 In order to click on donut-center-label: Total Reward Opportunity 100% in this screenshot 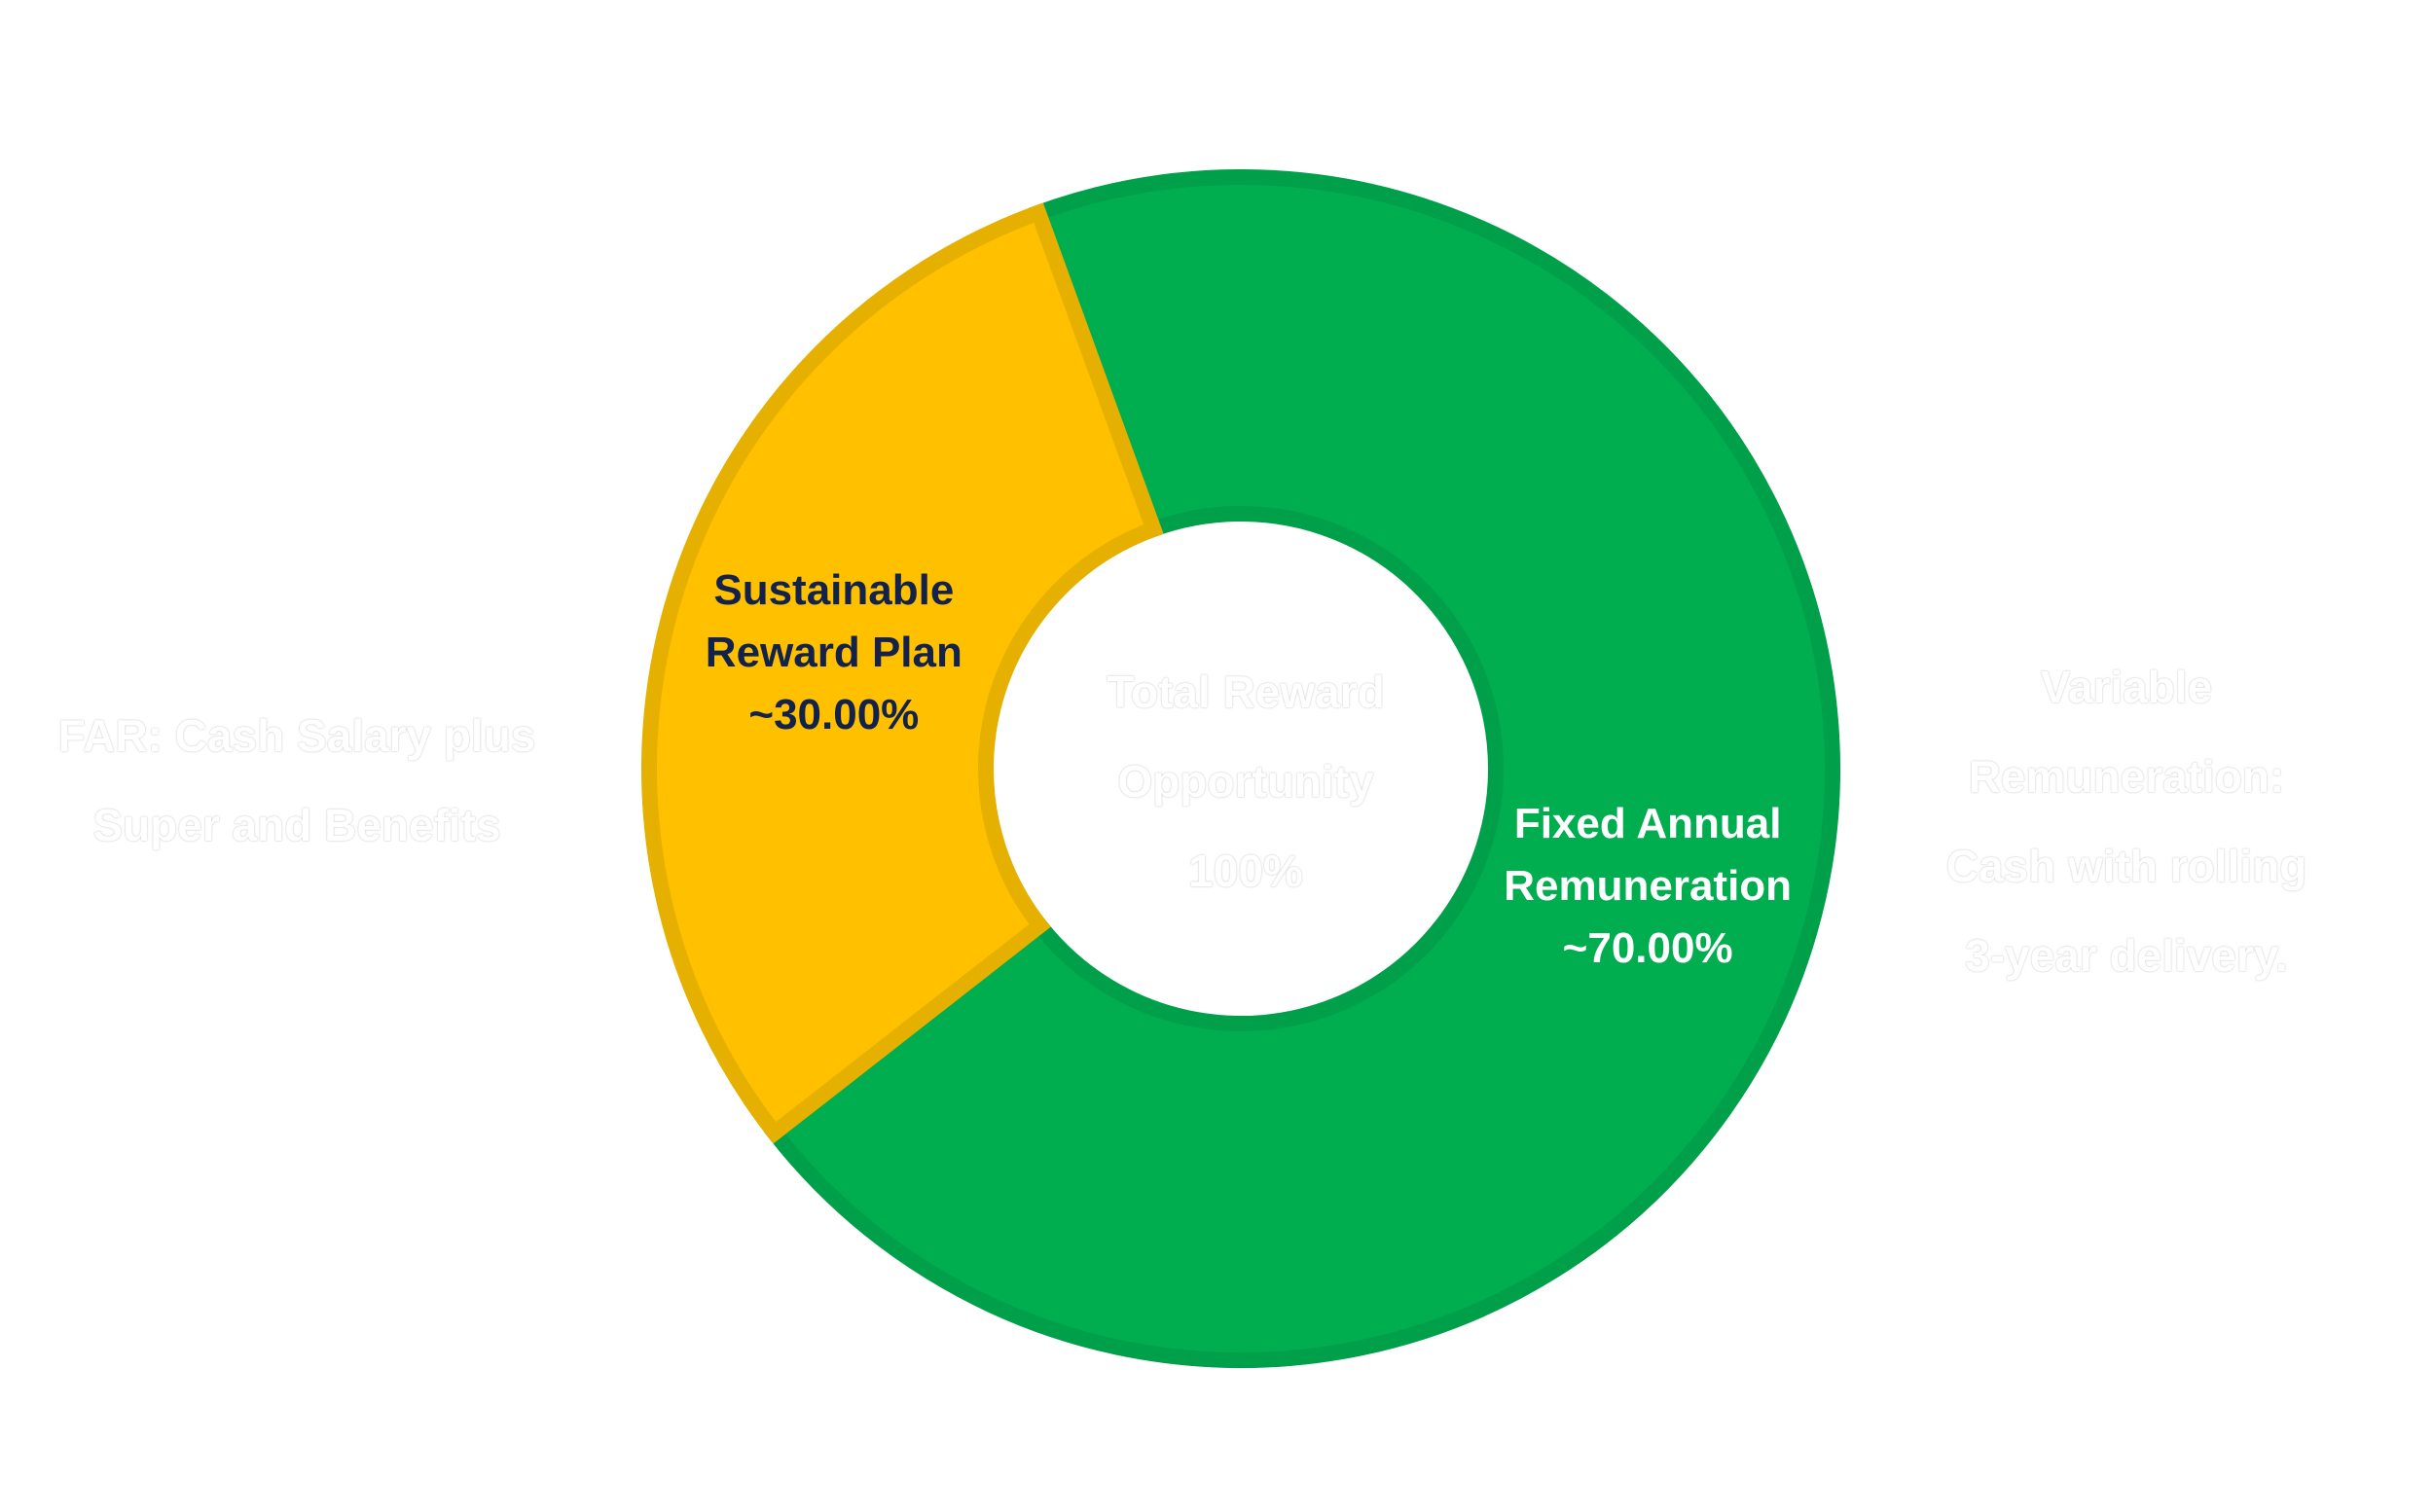, I will do `click(1245, 781)`.